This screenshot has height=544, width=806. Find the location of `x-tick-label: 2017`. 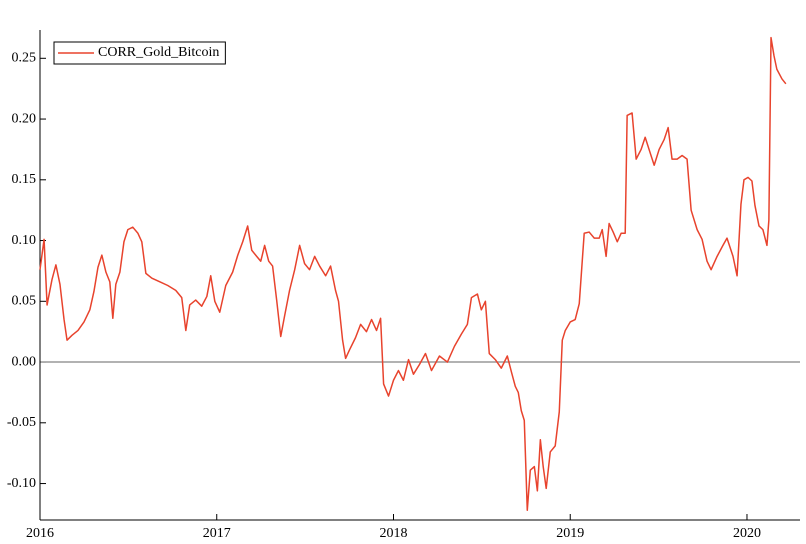

x-tick-label: 2017 is located at coordinates (217, 533).